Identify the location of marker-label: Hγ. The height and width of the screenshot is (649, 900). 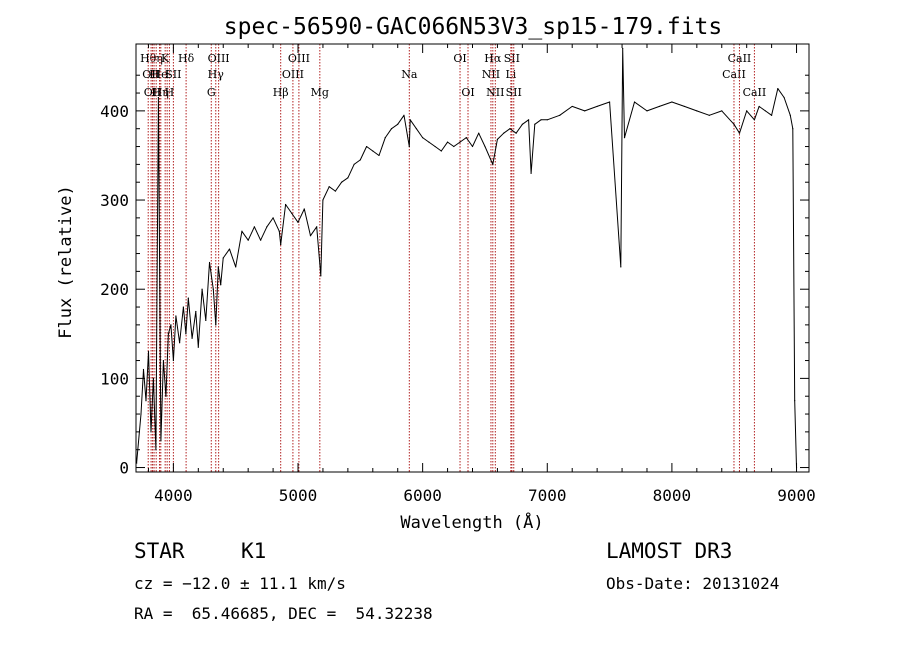
(216, 74).